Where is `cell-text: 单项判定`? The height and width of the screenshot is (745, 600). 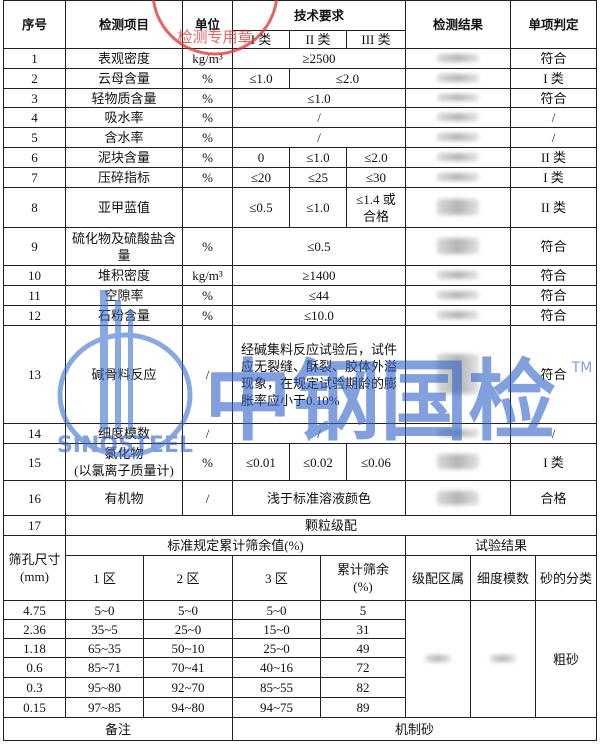
cell-text: 单项判定 is located at coordinates (553, 24).